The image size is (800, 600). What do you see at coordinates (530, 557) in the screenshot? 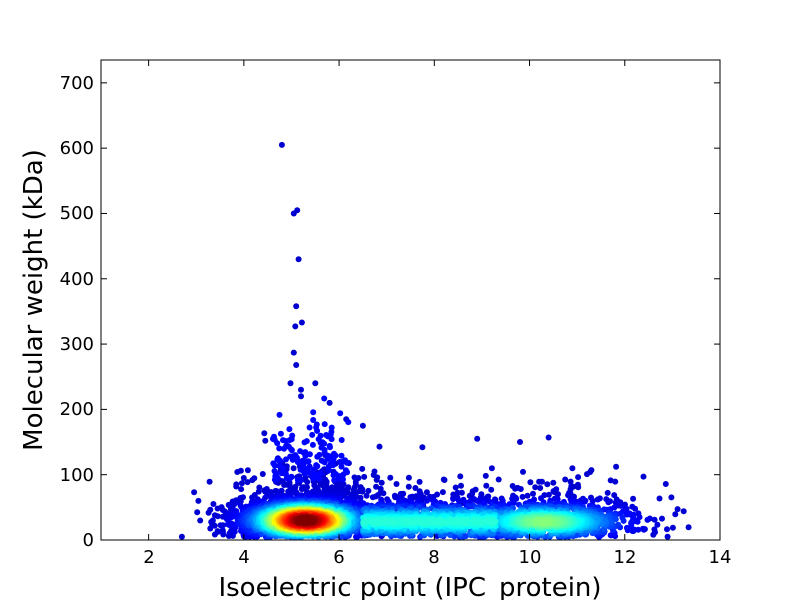
I see `x-tick-label: 10` at bounding box center [530, 557].